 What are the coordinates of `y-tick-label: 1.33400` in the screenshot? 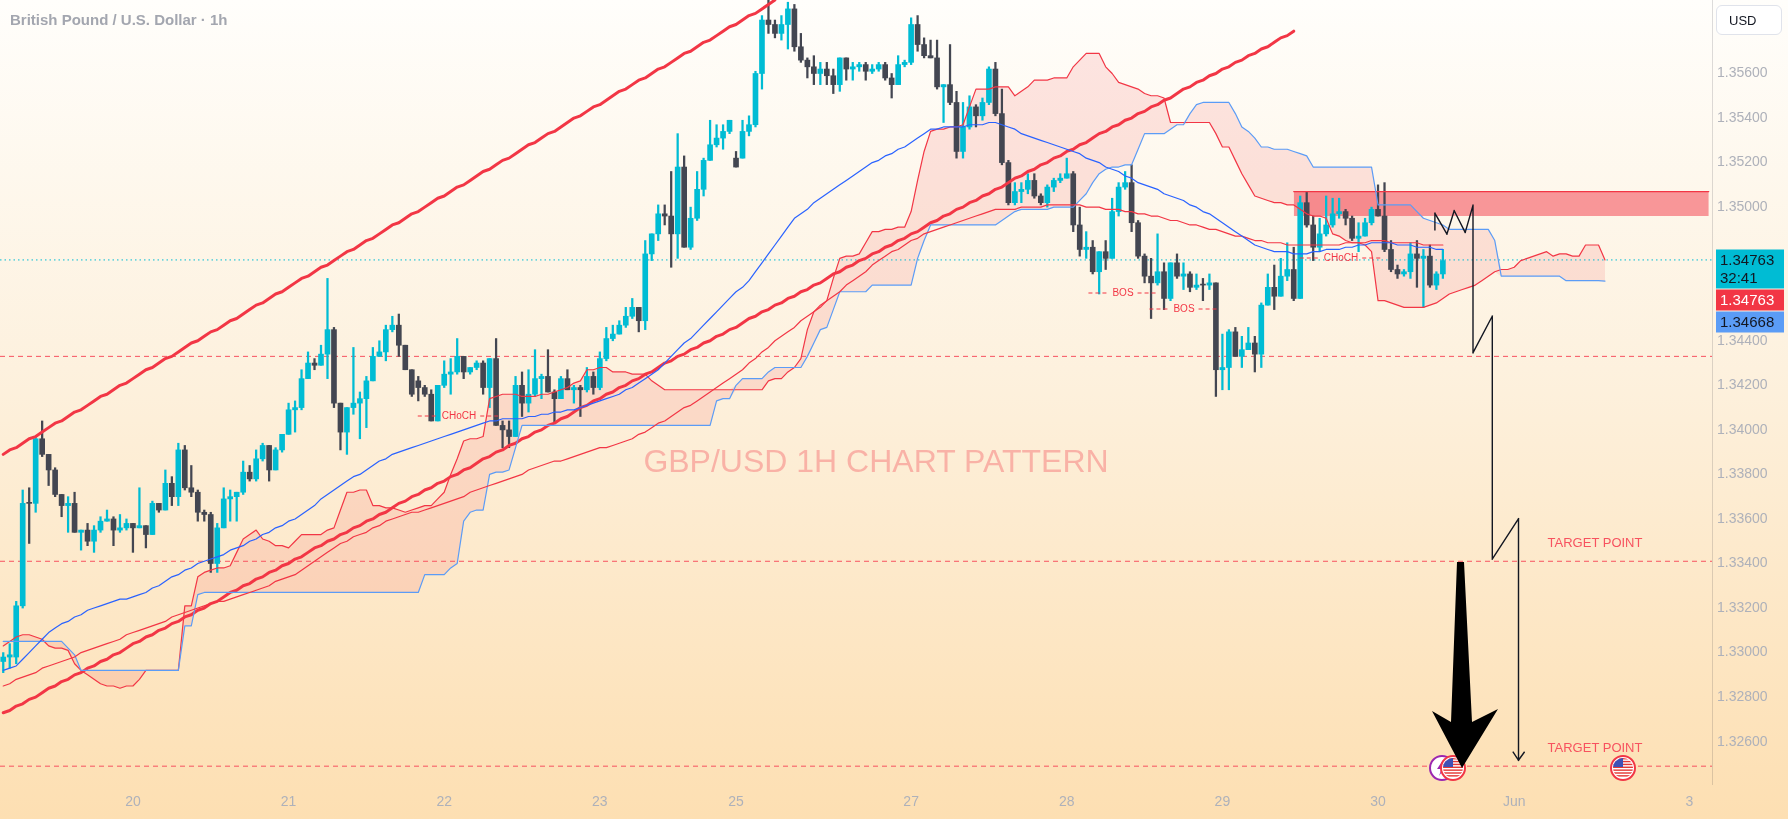 It's located at (1742, 562).